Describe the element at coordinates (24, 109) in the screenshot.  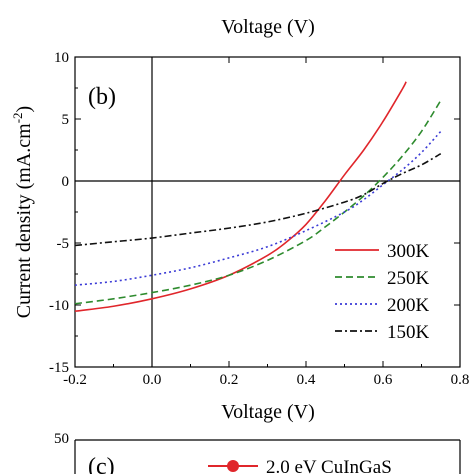
I see `y-axis-title-close: )` at that location.